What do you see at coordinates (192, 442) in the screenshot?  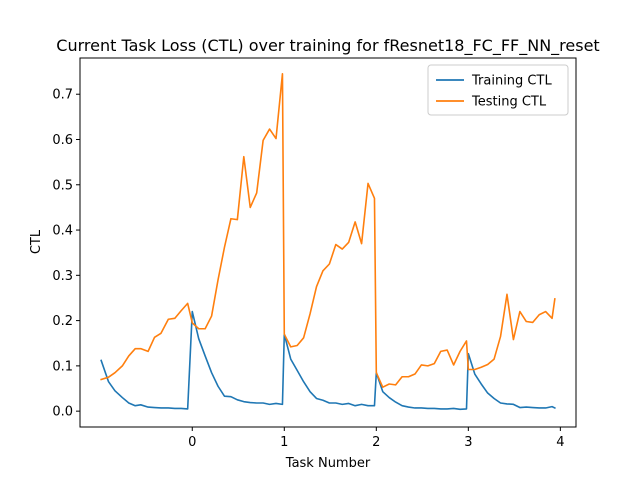 I see `x-tick-label: 0` at bounding box center [192, 442].